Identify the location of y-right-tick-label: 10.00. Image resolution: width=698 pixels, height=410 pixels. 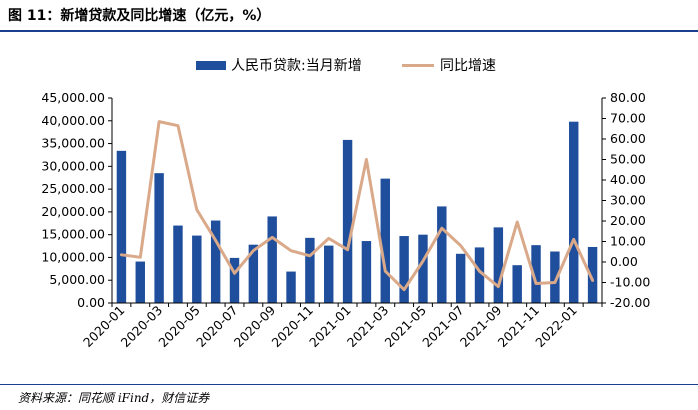
(628, 241).